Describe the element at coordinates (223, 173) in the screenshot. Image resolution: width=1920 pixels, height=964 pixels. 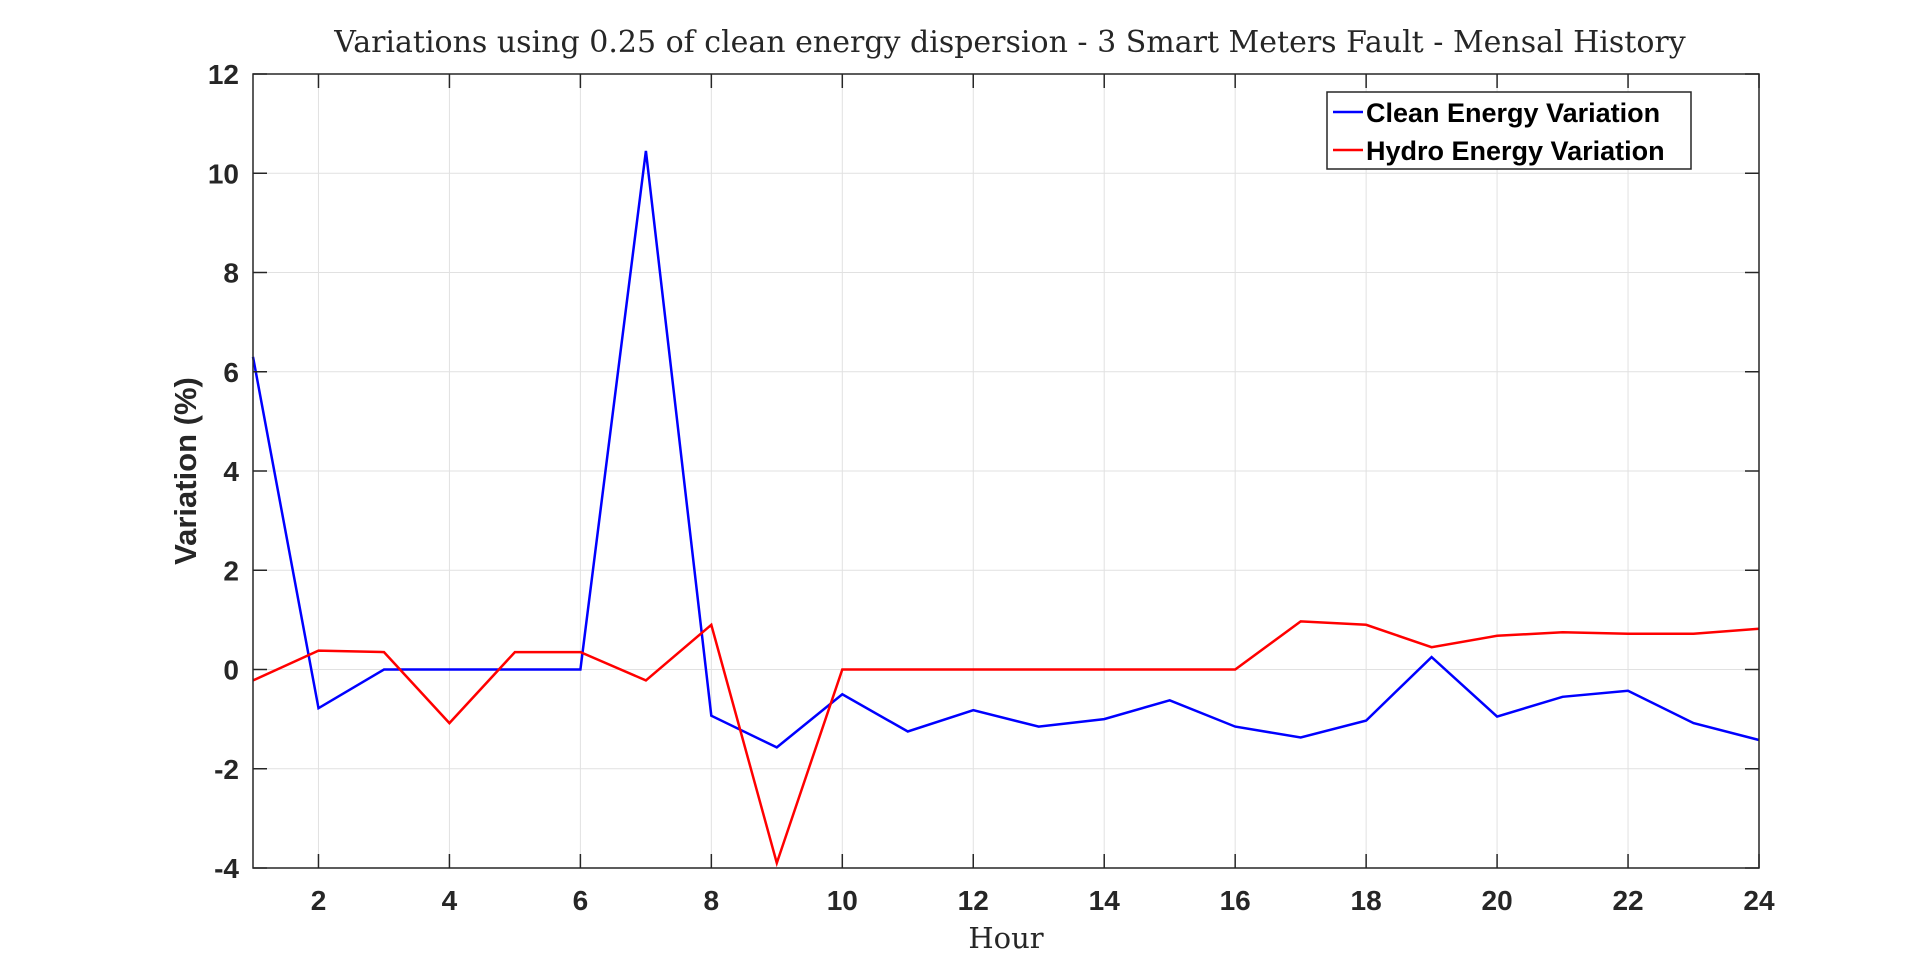
I see `y-tick-label: 10` at that location.